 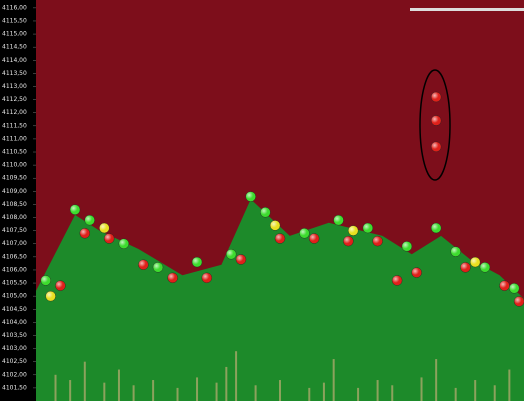 I want to click on y-tick-label: 4110,50, so click(x=14, y=152).